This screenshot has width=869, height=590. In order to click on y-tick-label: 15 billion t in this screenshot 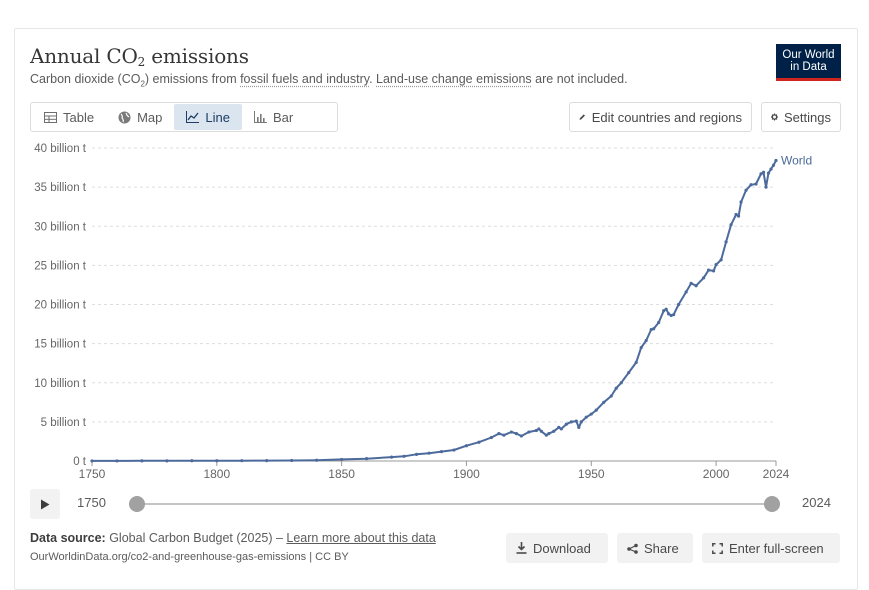, I will do `click(60, 345)`.